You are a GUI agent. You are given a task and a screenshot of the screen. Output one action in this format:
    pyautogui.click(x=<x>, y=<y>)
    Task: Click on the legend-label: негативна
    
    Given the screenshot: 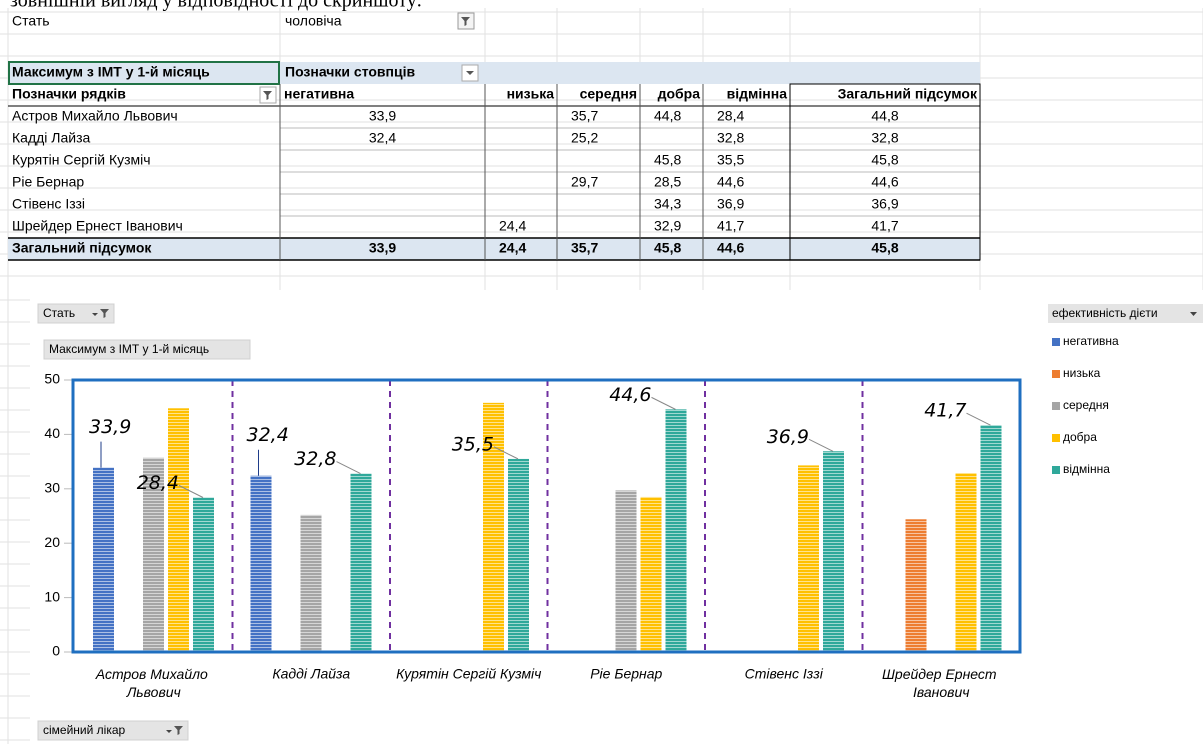 What is the action you would take?
    pyautogui.click(x=1091, y=341)
    